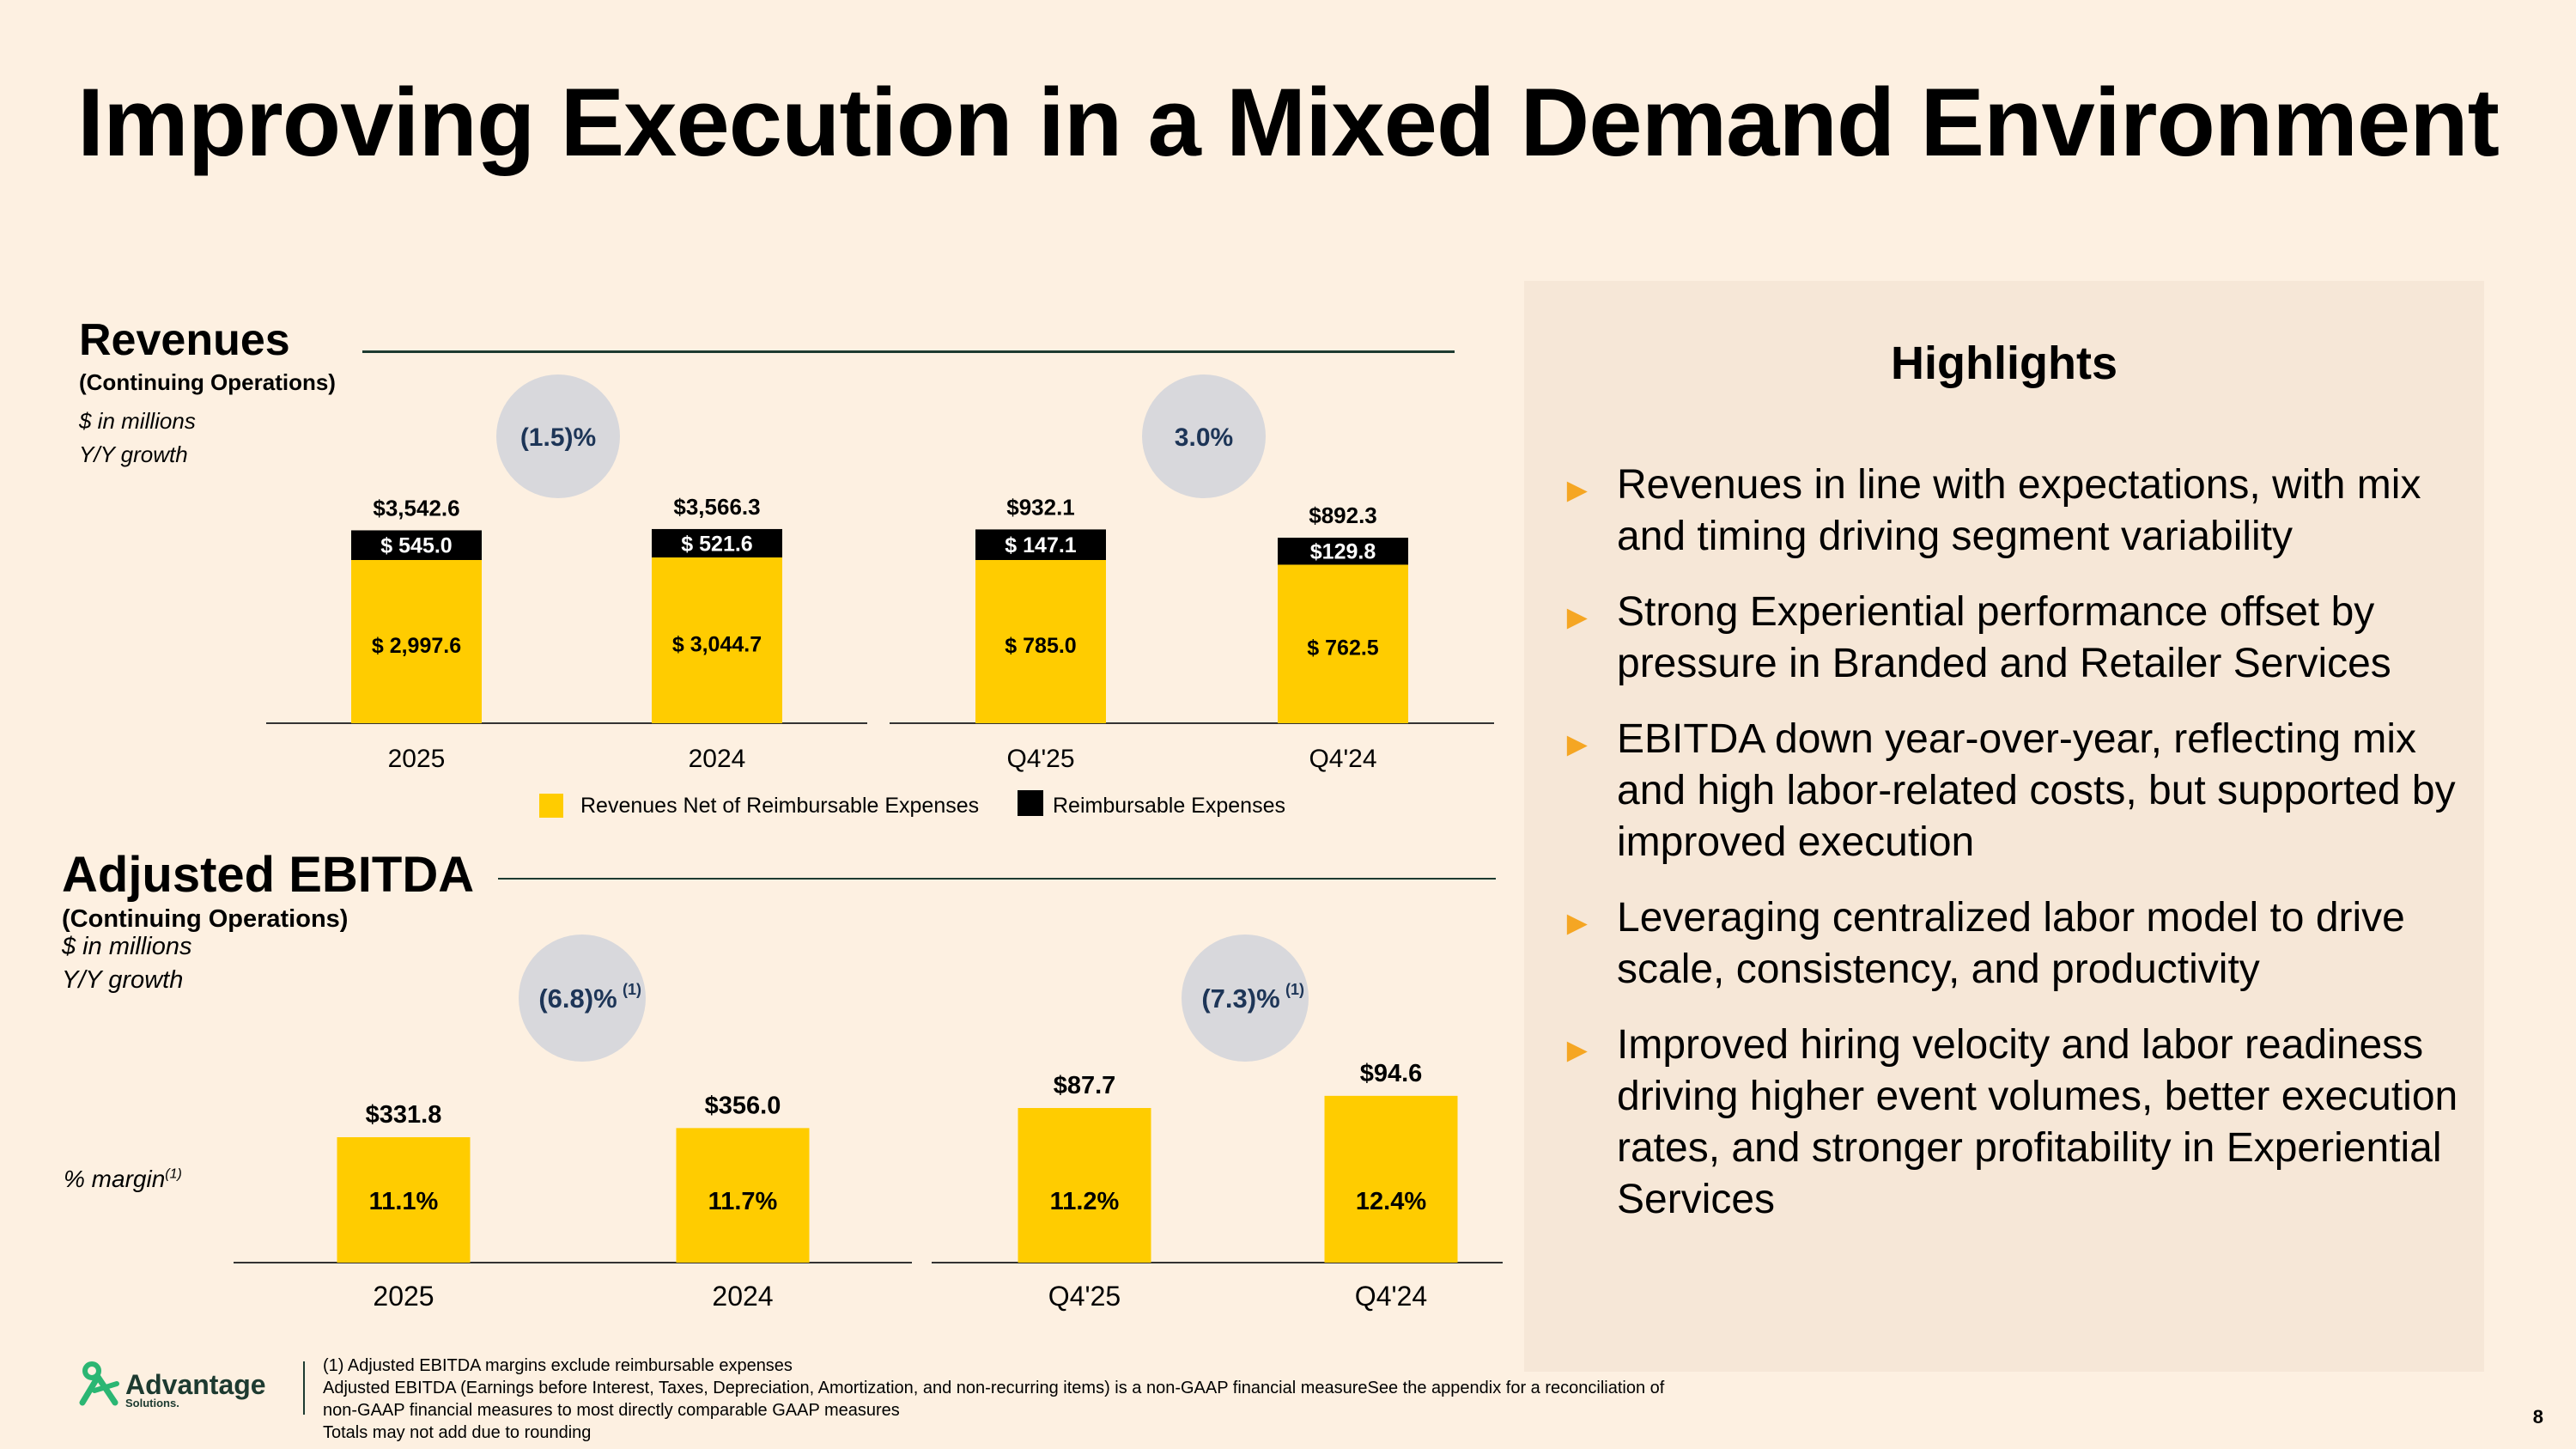 Image resolution: width=2576 pixels, height=1449 pixels. I want to click on ebitda-value-label: $87.7, so click(1085, 1085).